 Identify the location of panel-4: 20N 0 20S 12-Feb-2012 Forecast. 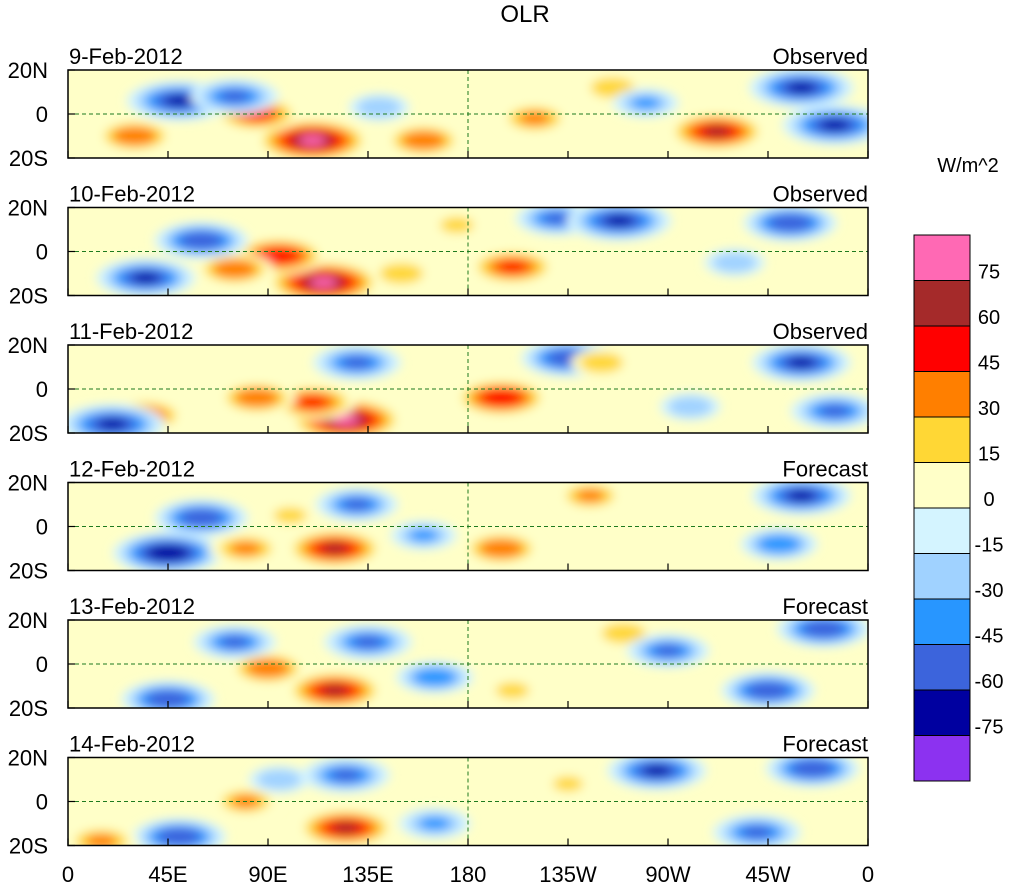
(438, 520).